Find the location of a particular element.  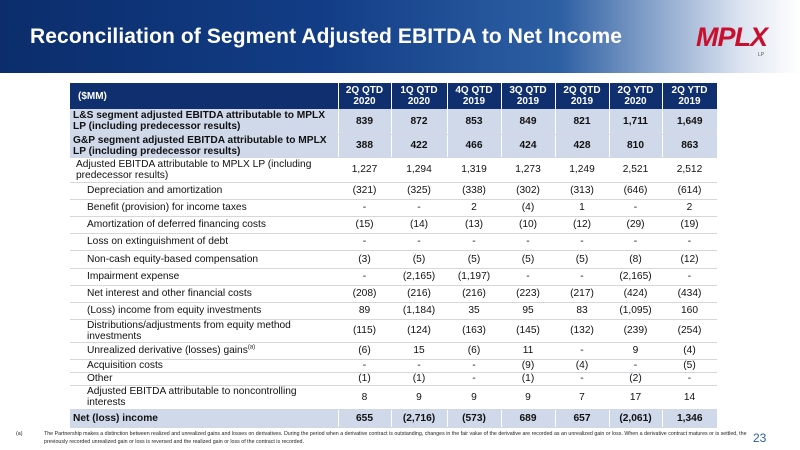

row-label: Amortization of deferred financing costs is located at coordinates (204, 225).